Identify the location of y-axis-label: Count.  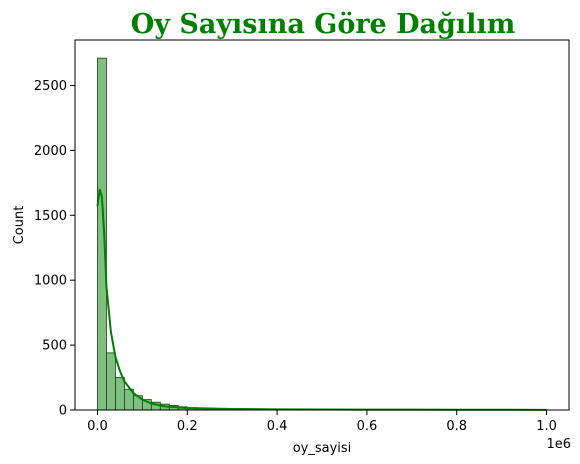
(19, 225).